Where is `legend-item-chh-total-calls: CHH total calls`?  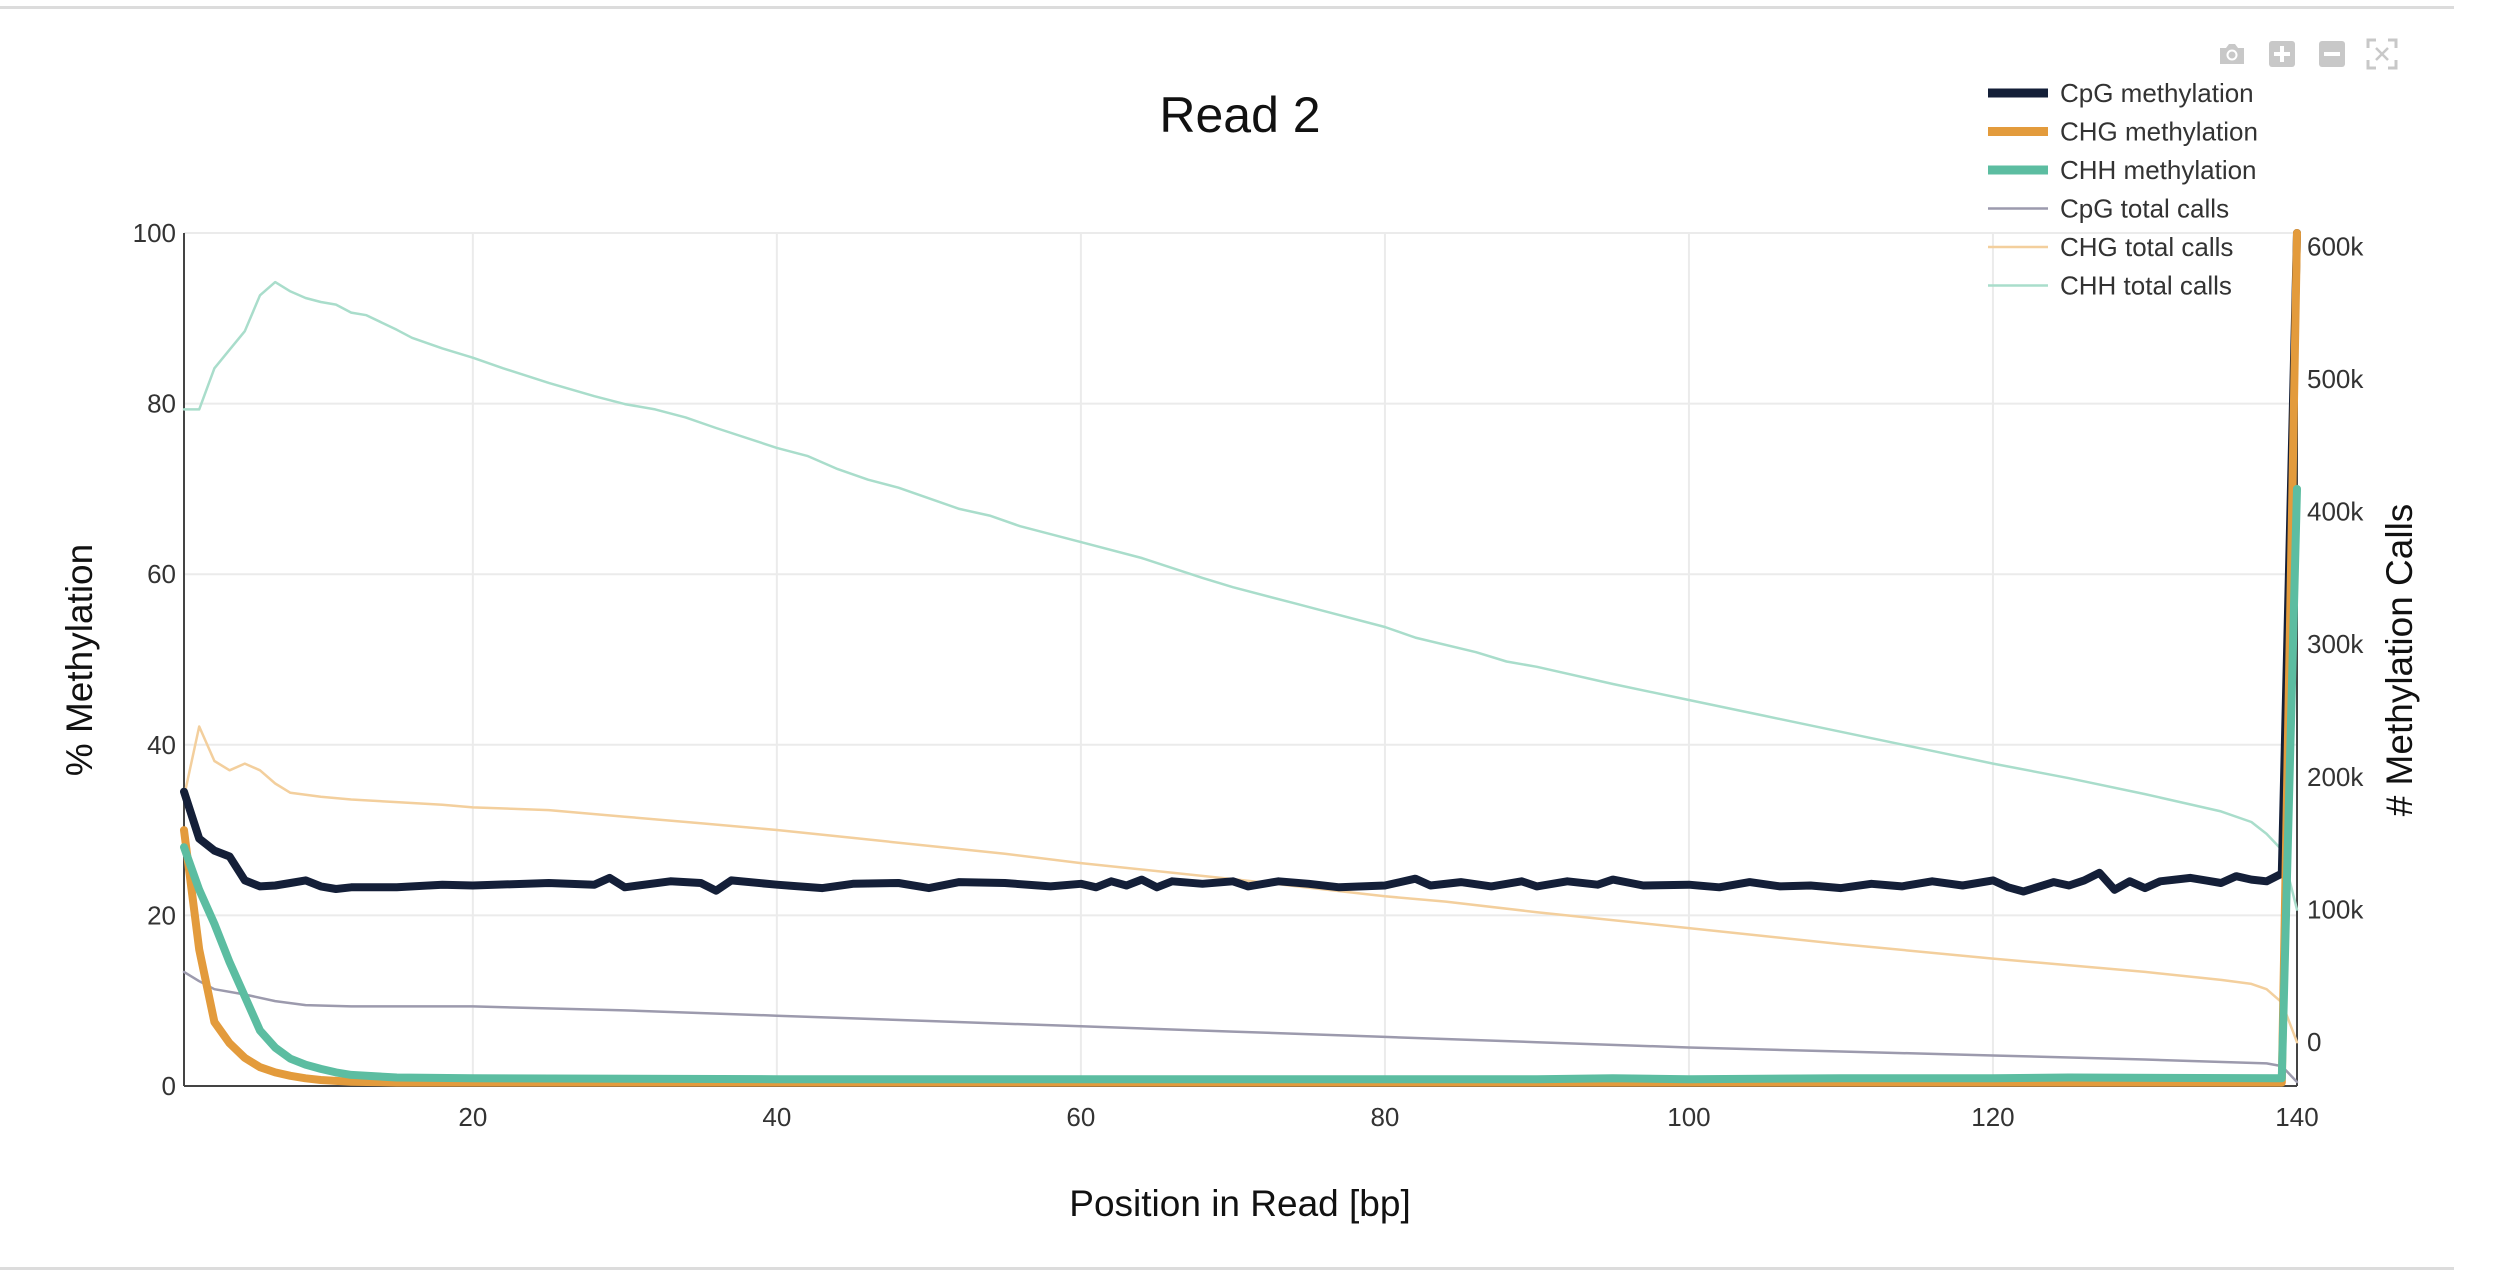 legend-item-chh-total-calls: CHH total calls is located at coordinates (2110, 286).